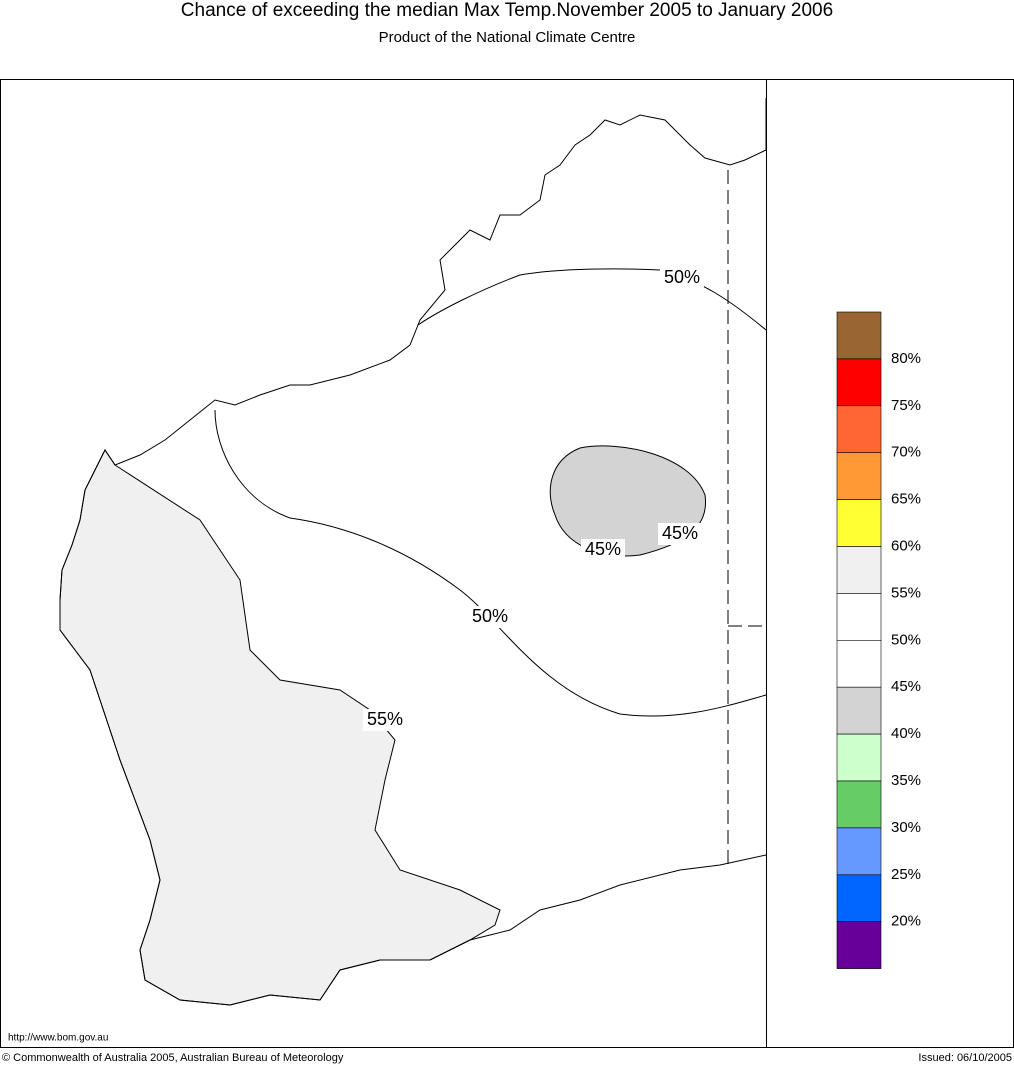 Image resolution: width=1014 pixels, height=1071 pixels. I want to click on url: http://www.bom.gov.au, so click(58, 1038).